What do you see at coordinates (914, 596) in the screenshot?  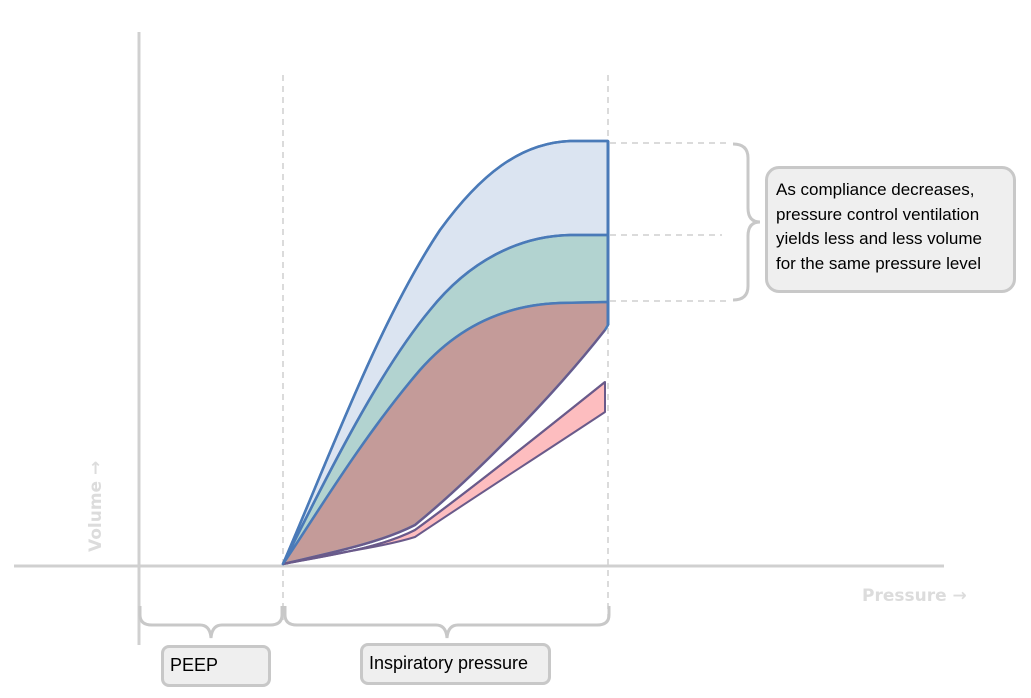 I see `x-axis-label: Pressure →` at bounding box center [914, 596].